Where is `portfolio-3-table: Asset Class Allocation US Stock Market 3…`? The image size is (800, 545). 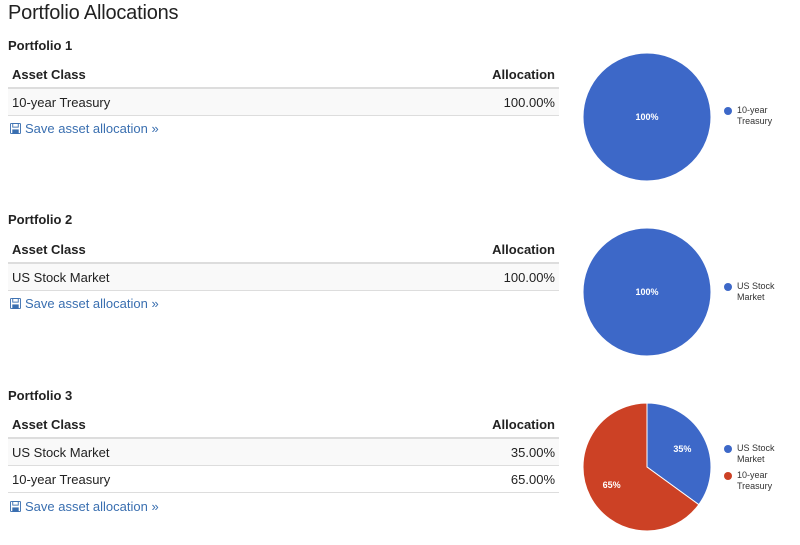 portfolio-3-table: Asset Class Allocation US Stock Market 3… is located at coordinates (283, 452).